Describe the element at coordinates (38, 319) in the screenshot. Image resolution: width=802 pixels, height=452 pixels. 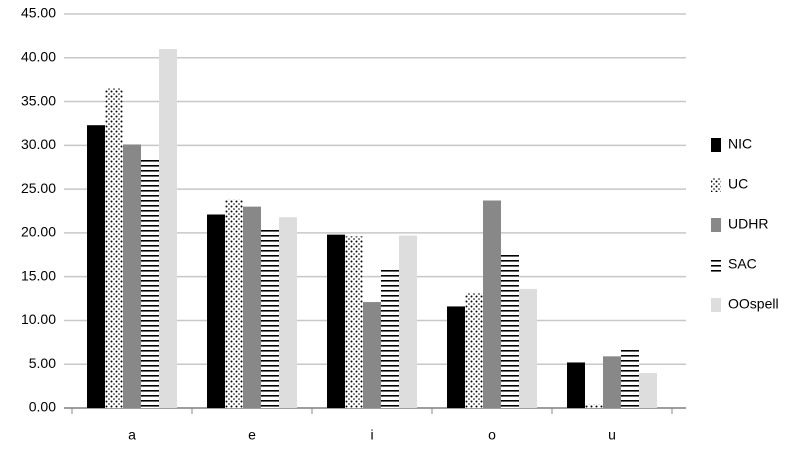
I see `y-tick-label: 10.00` at that location.